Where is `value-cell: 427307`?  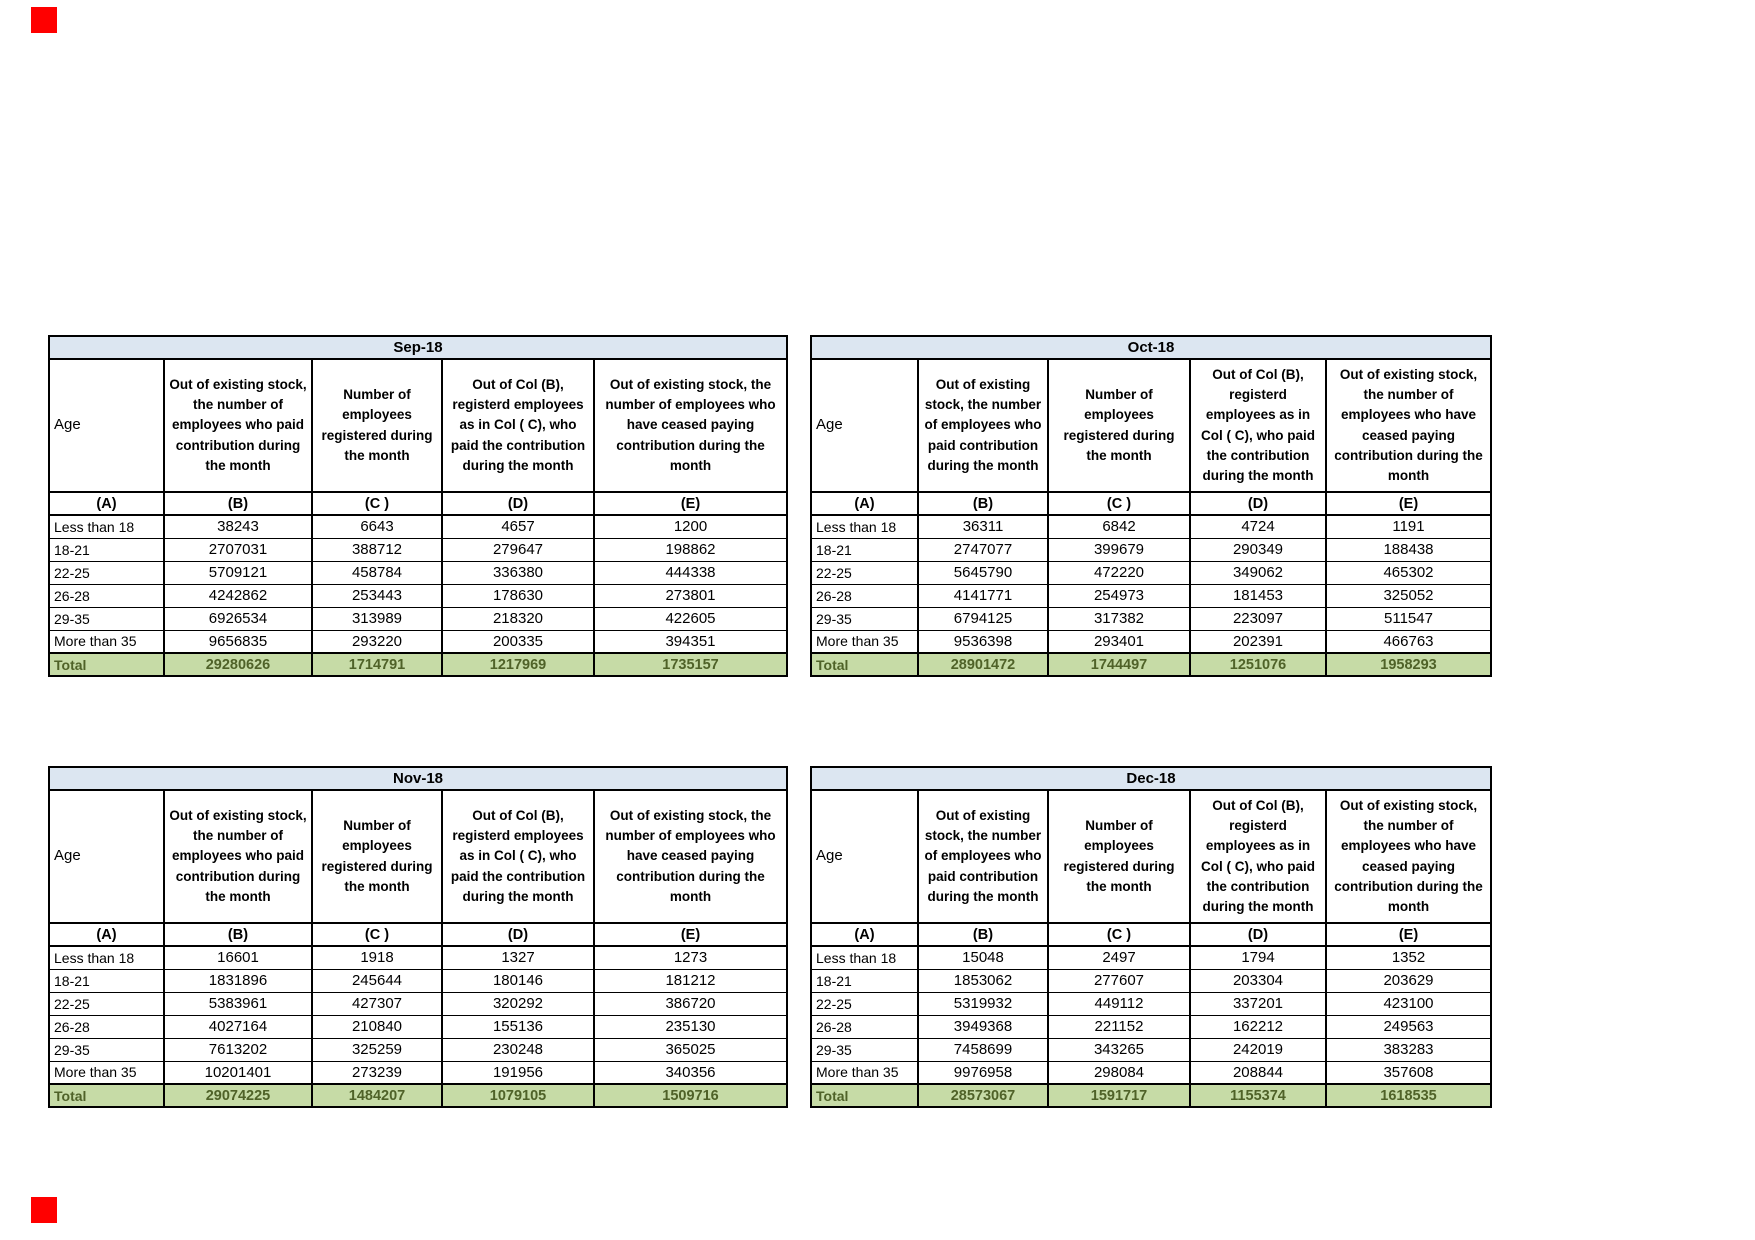 value-cell: 427307 is located at coordinates (377, 1003).